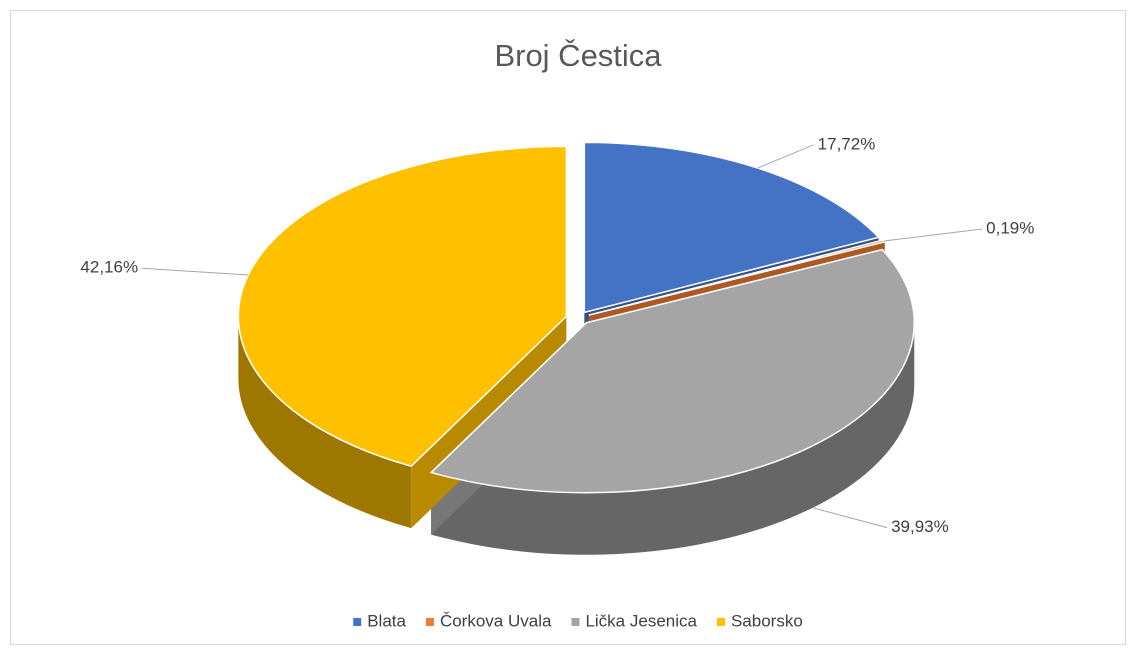 Image resolution: width=1136 pixels, height=655 pixels. I want to click on data-label: 42,16%, so click(109, 267).